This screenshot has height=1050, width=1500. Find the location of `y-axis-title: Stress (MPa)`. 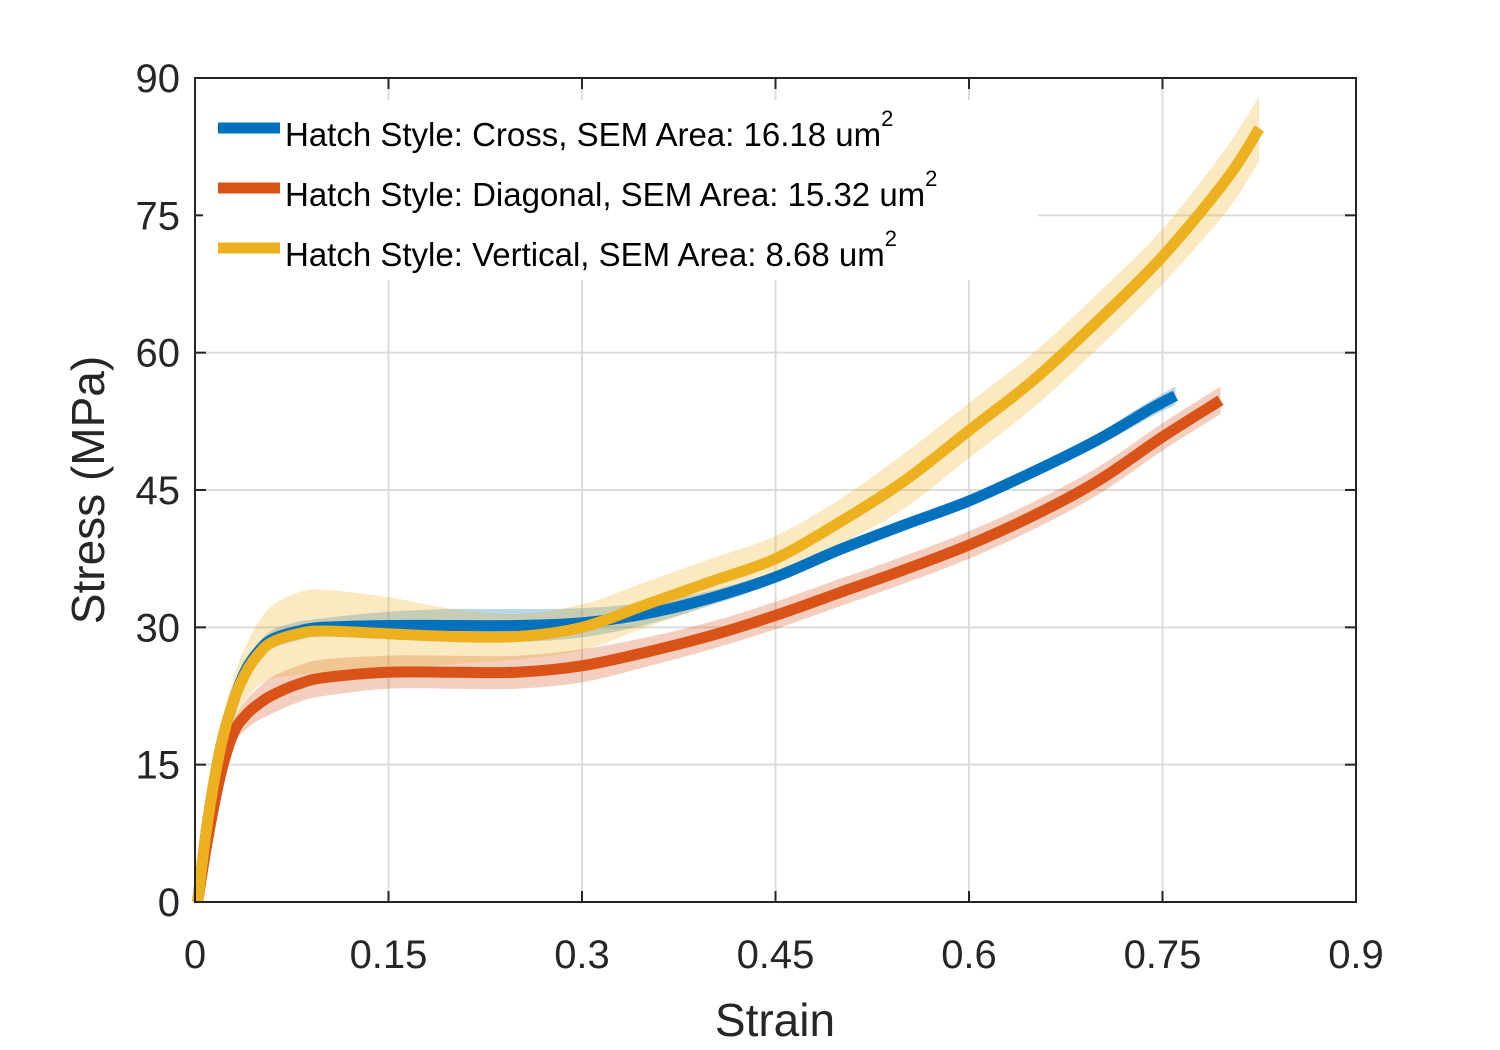

y-axis-title: Stress (MPa) is located at coordinates (88, 490).